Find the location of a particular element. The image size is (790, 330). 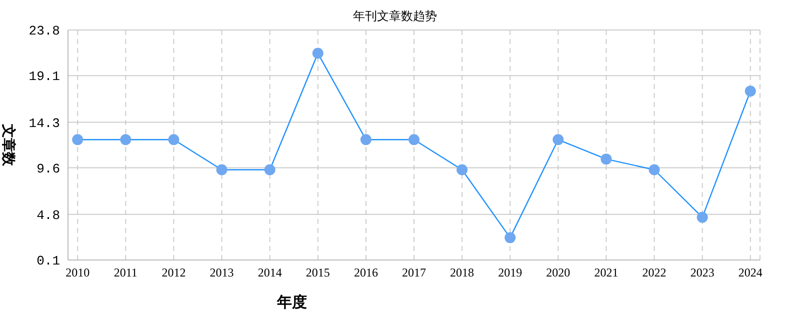

y-tick-label: 14.3 is located at coordinates (44, 123).